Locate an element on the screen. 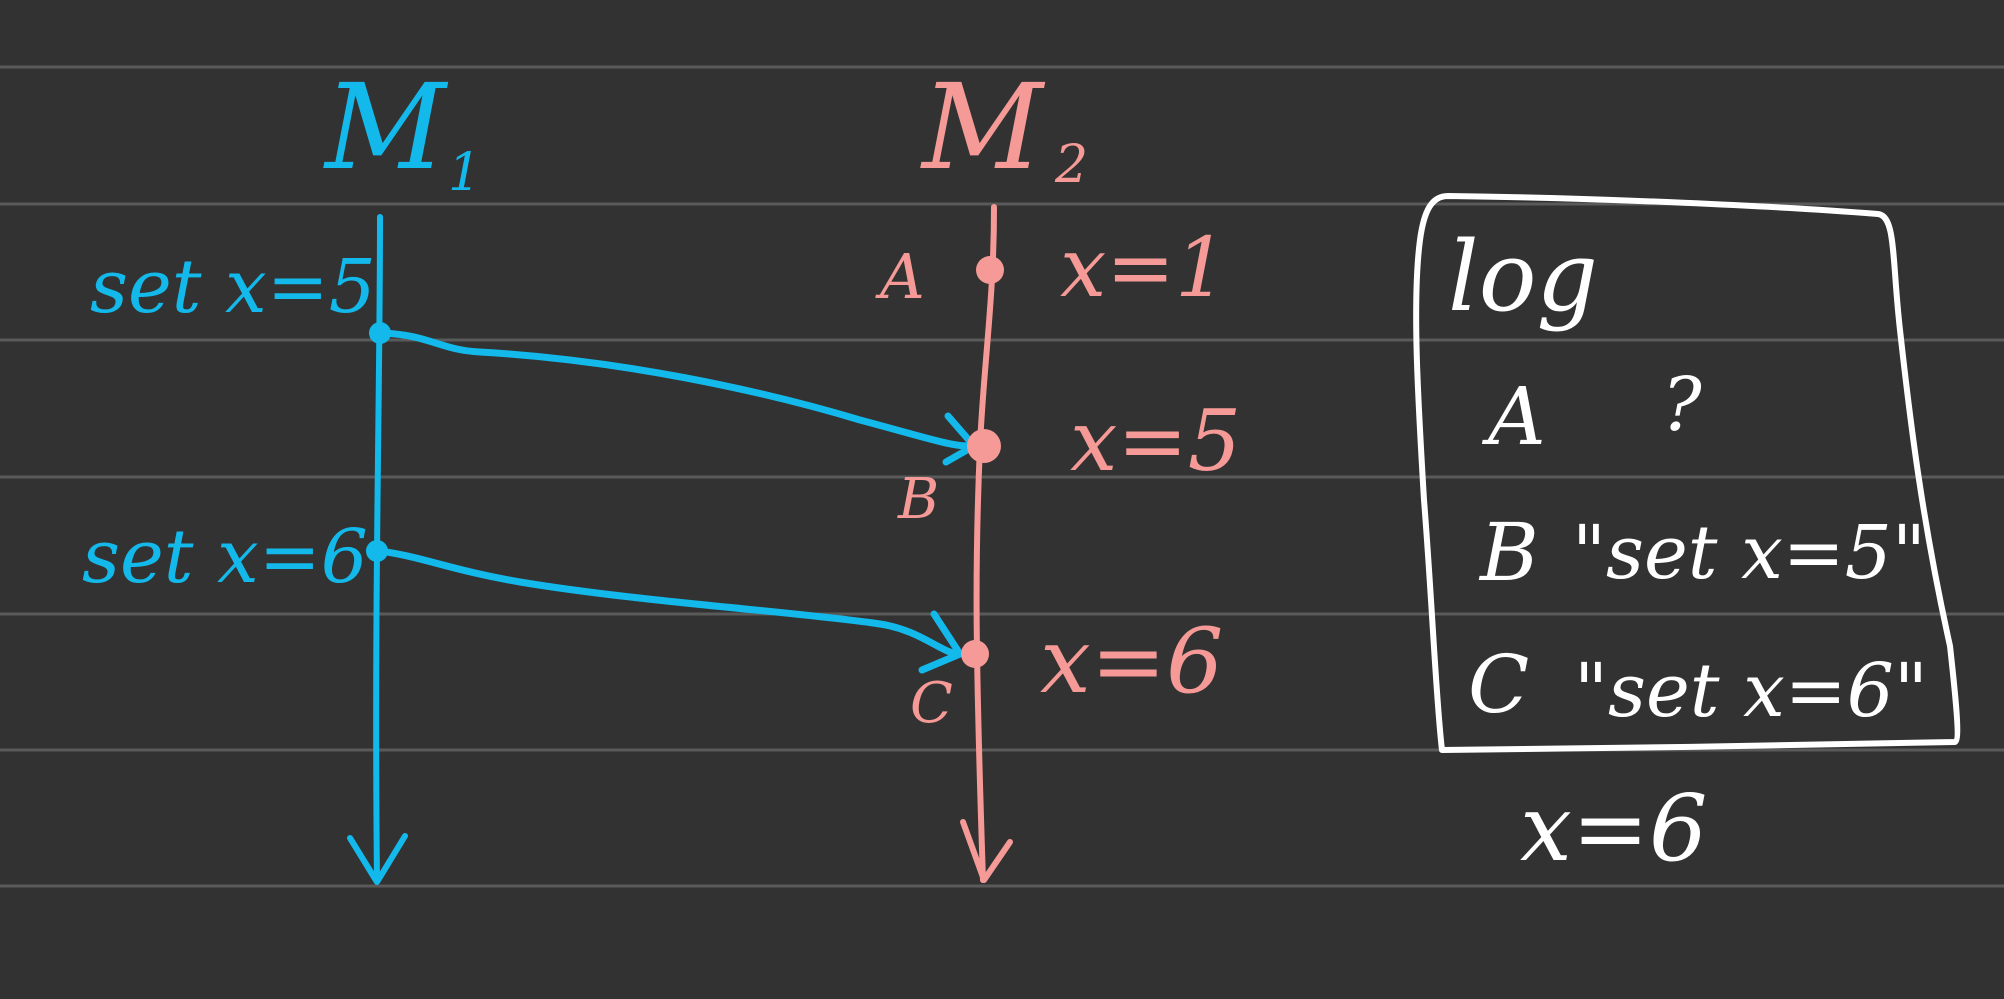  m2-event-id: C is located at coordinates (931, 703).